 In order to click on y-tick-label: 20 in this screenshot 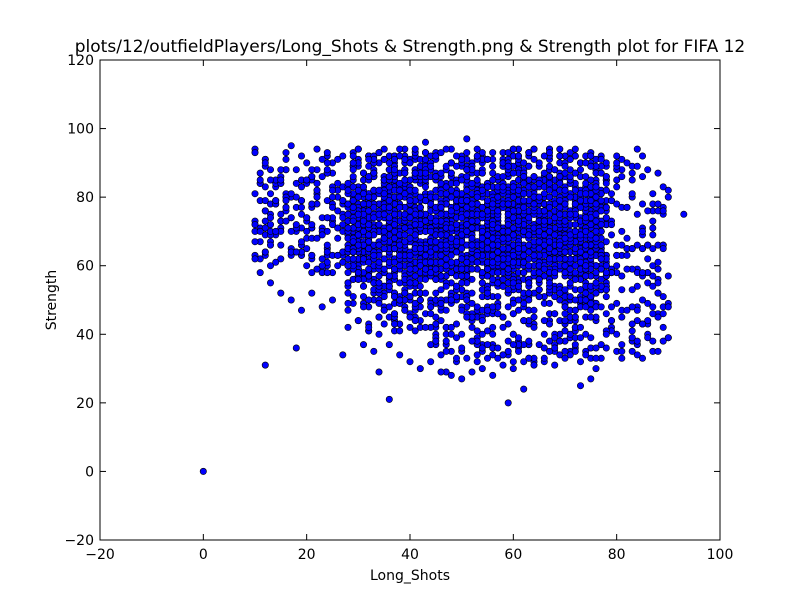, I will do `click(85, 404)`.